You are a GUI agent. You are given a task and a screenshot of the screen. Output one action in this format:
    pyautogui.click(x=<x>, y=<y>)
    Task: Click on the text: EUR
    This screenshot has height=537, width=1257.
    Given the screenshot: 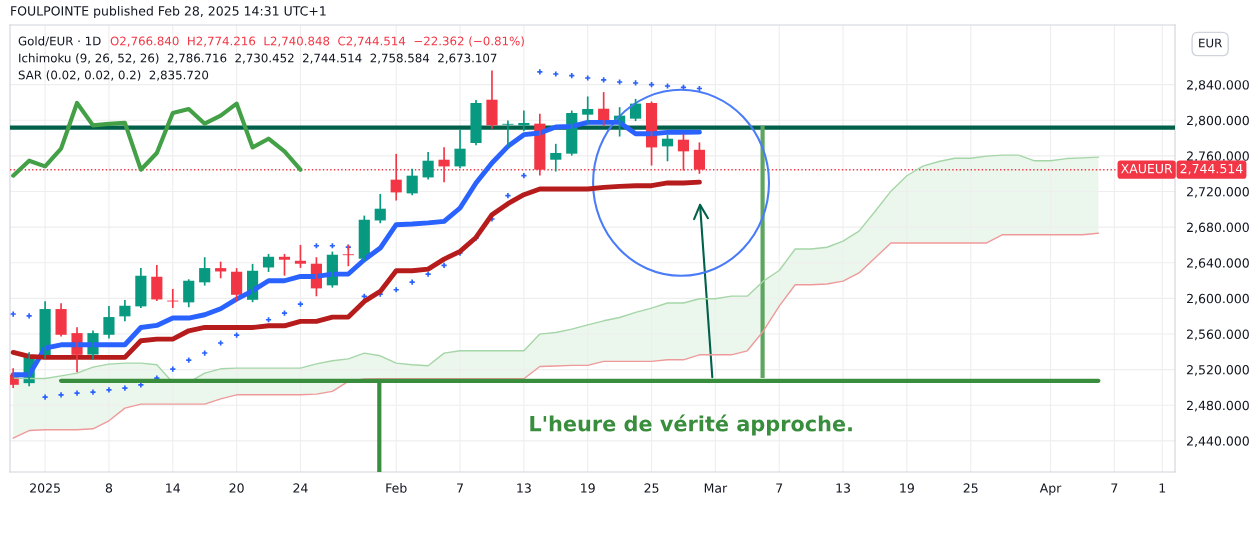 What is the action you would take?
    pyautogui.click(x=1210, y=43)
    